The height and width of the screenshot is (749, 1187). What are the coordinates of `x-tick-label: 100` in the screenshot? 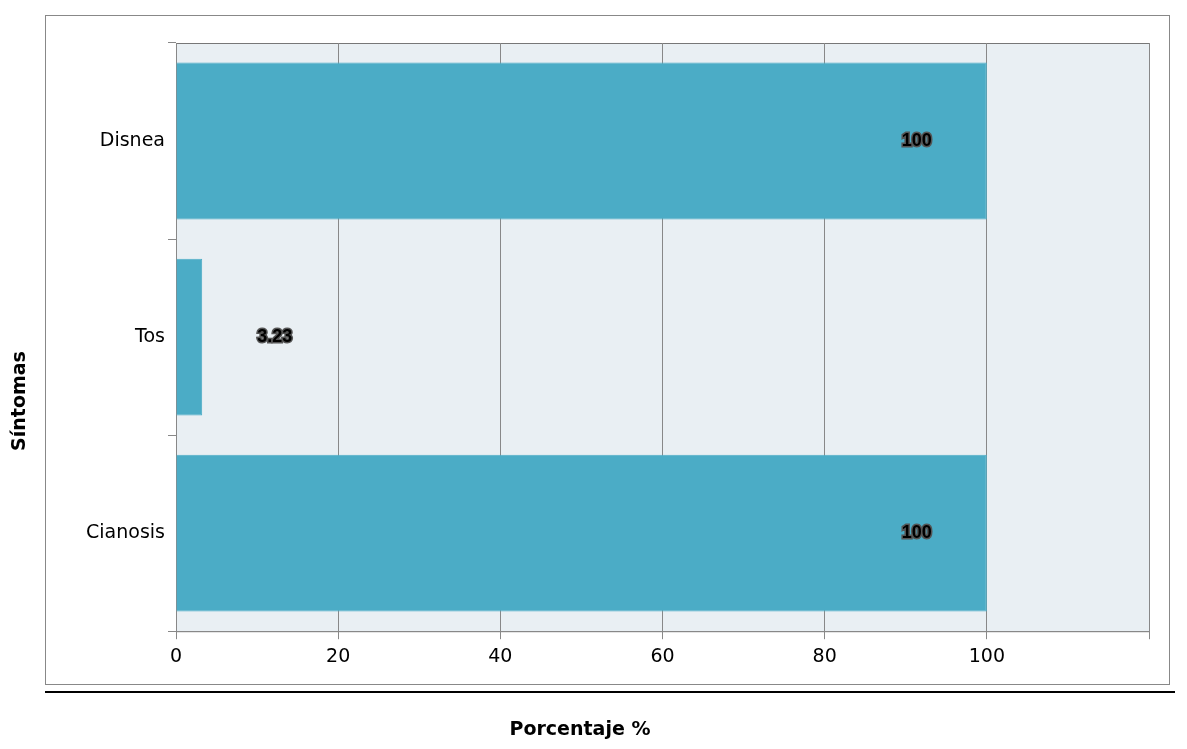 It's located at (986, 654).